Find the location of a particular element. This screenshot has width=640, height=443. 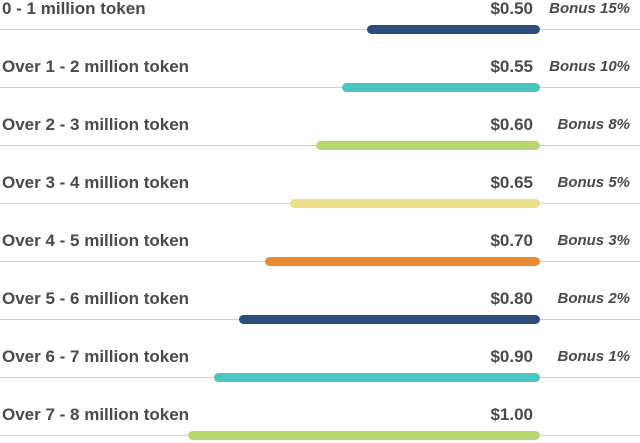

tier-label: Over 5 - 6 million token is located at coordinates (96, 298).